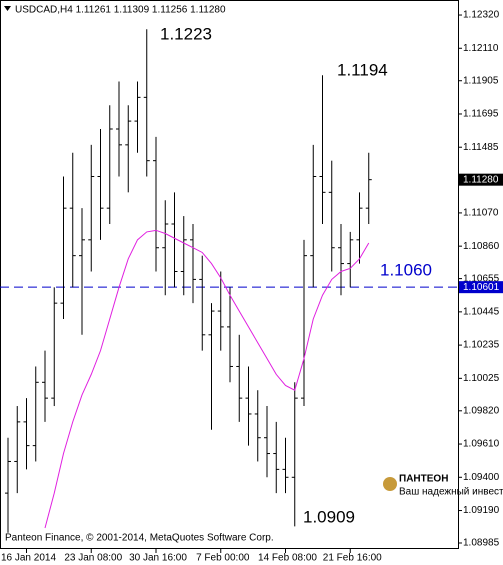 This screenshot has width=503, height=565. I want to click on x-tick-label: 7 Feb 00:00, so click(223, 558).